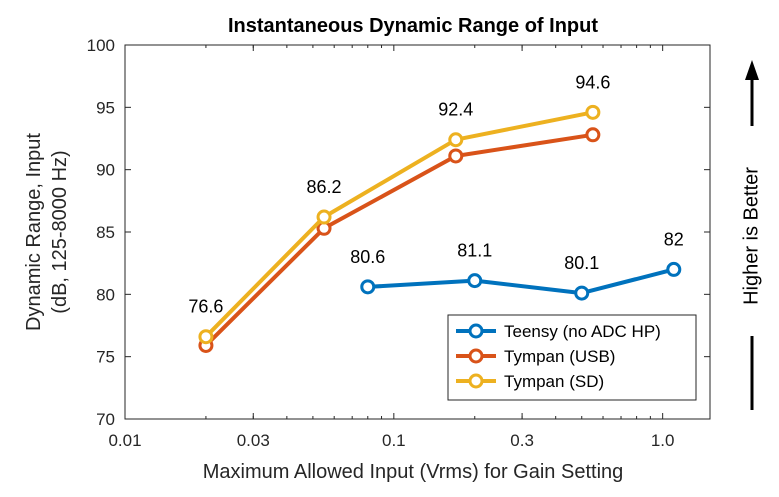  I want to click on data-label: 76.6, so click(205, 307).